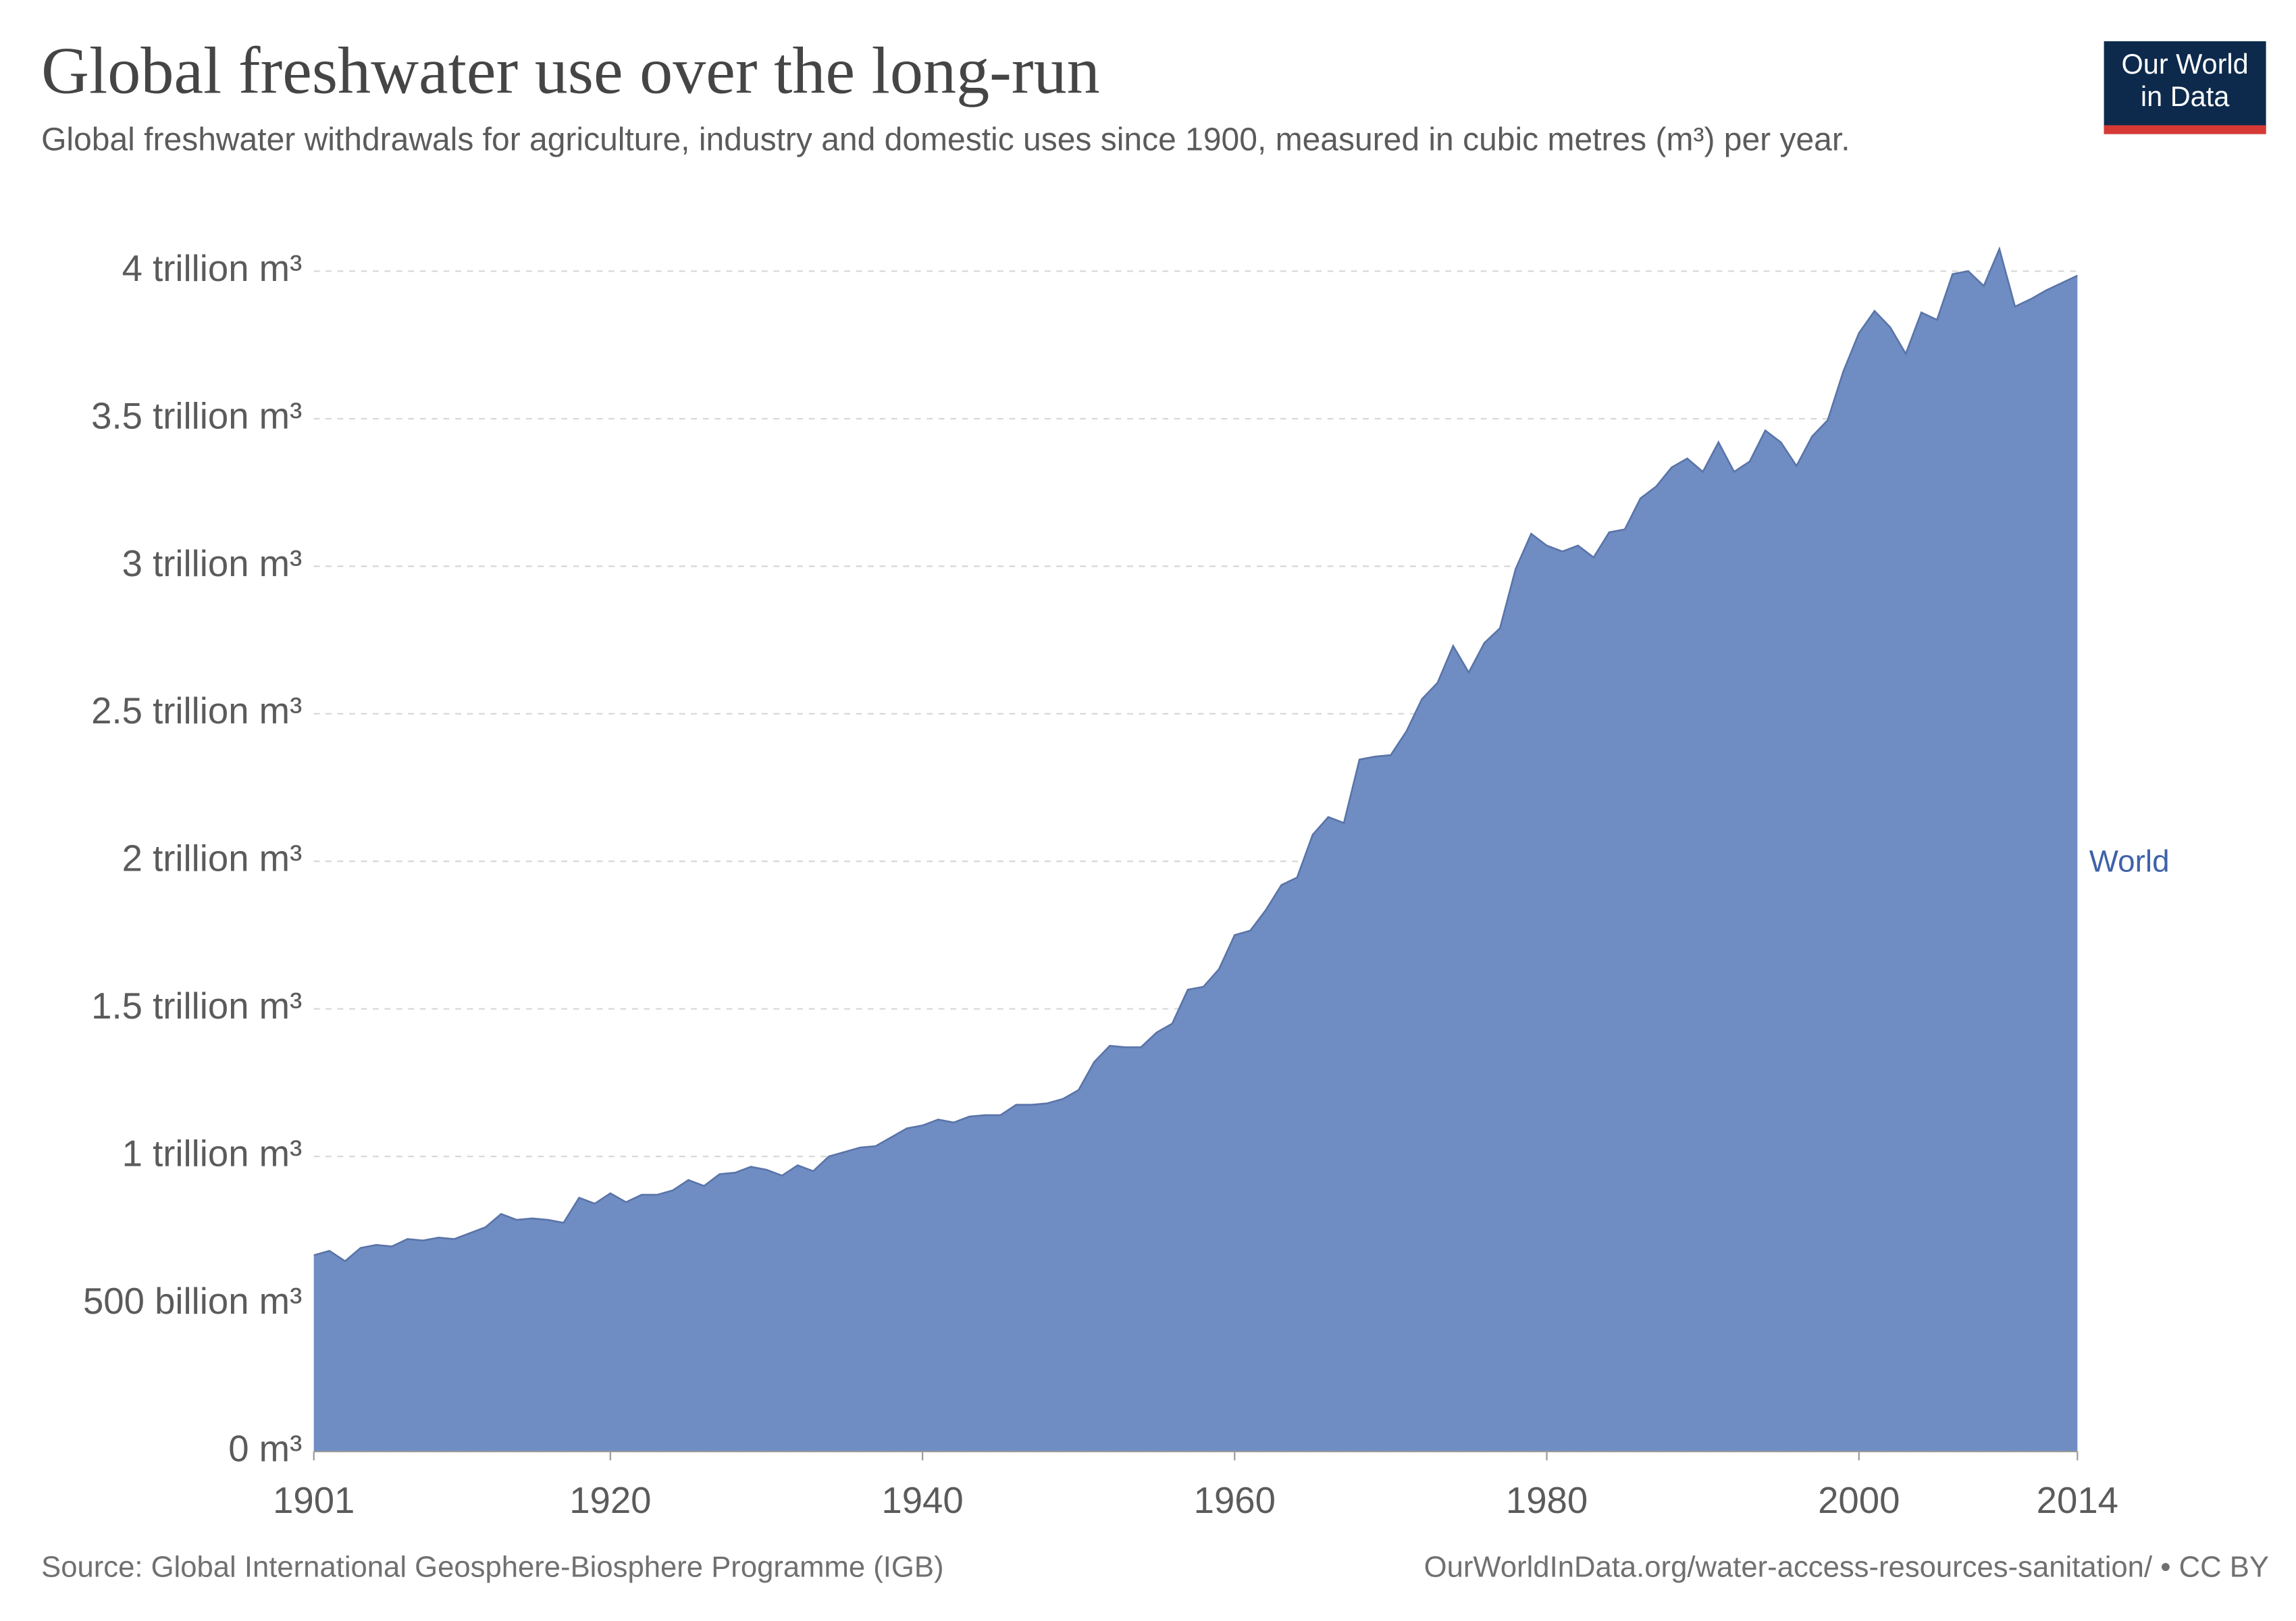 This screenshot has width=2296, height=1621. I want to click on x-tick-label: 1901, so click(314, 1500).